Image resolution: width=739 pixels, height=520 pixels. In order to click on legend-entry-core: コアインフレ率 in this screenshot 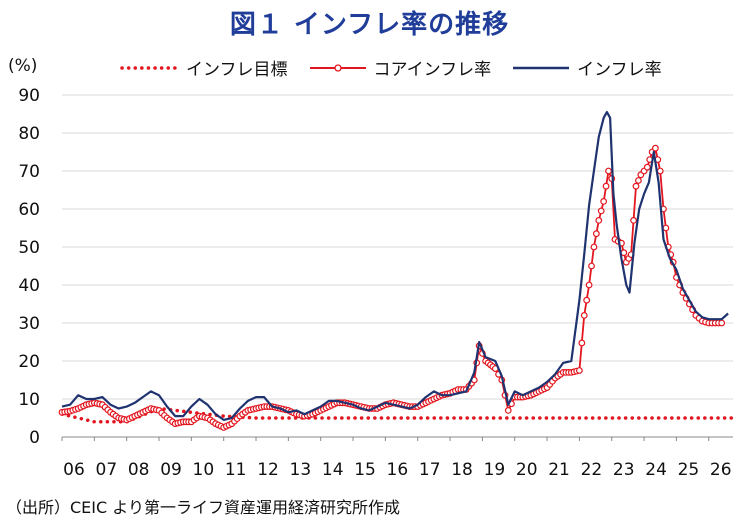, I will do `click(400, 67)`.